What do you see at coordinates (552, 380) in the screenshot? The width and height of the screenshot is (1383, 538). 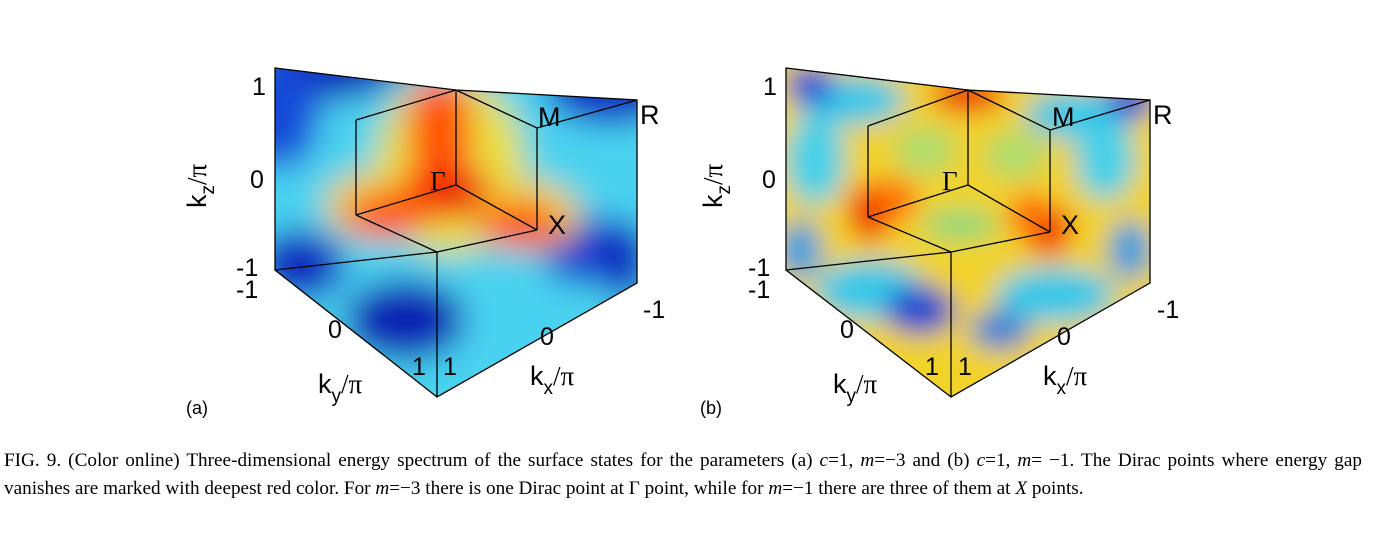 I see `kx-axis-label-a: kx/π` at bounding box center [552, 380].